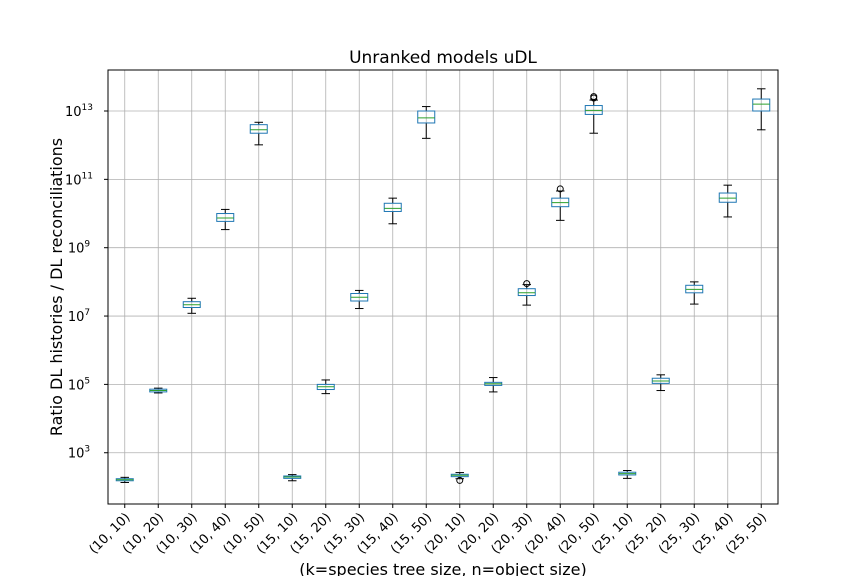 The image size is (864, 576). Describe the element at coordinates (87, 450) in the screenshot. I see `y-tick-exponent: 3` at that location.